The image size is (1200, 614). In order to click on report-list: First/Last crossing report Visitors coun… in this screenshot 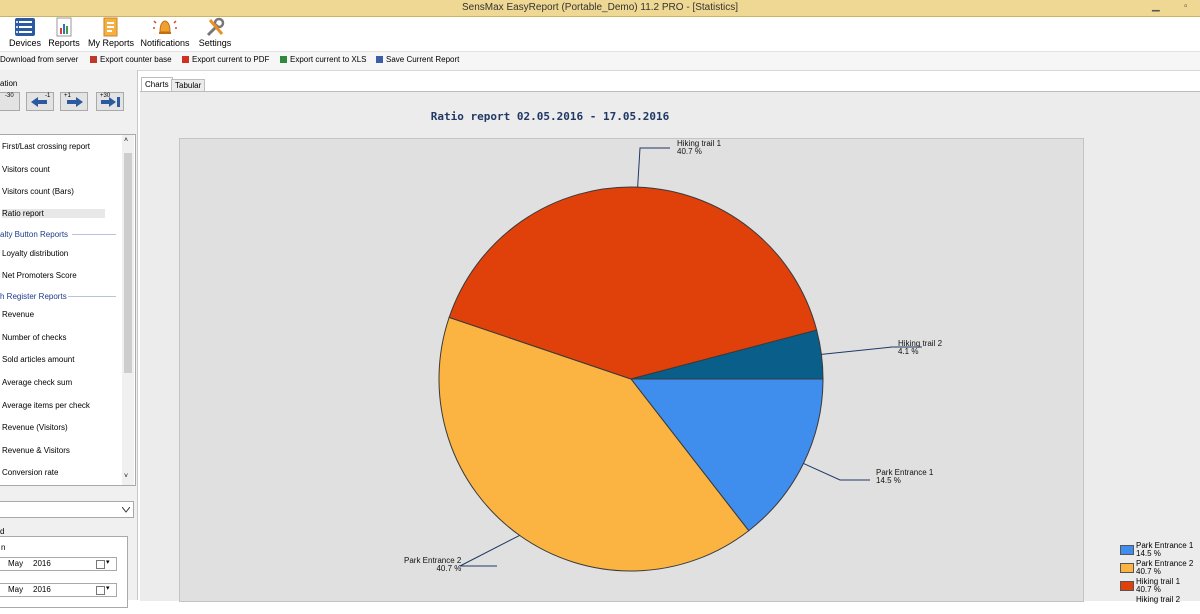, I will do `click(68, 310)`.